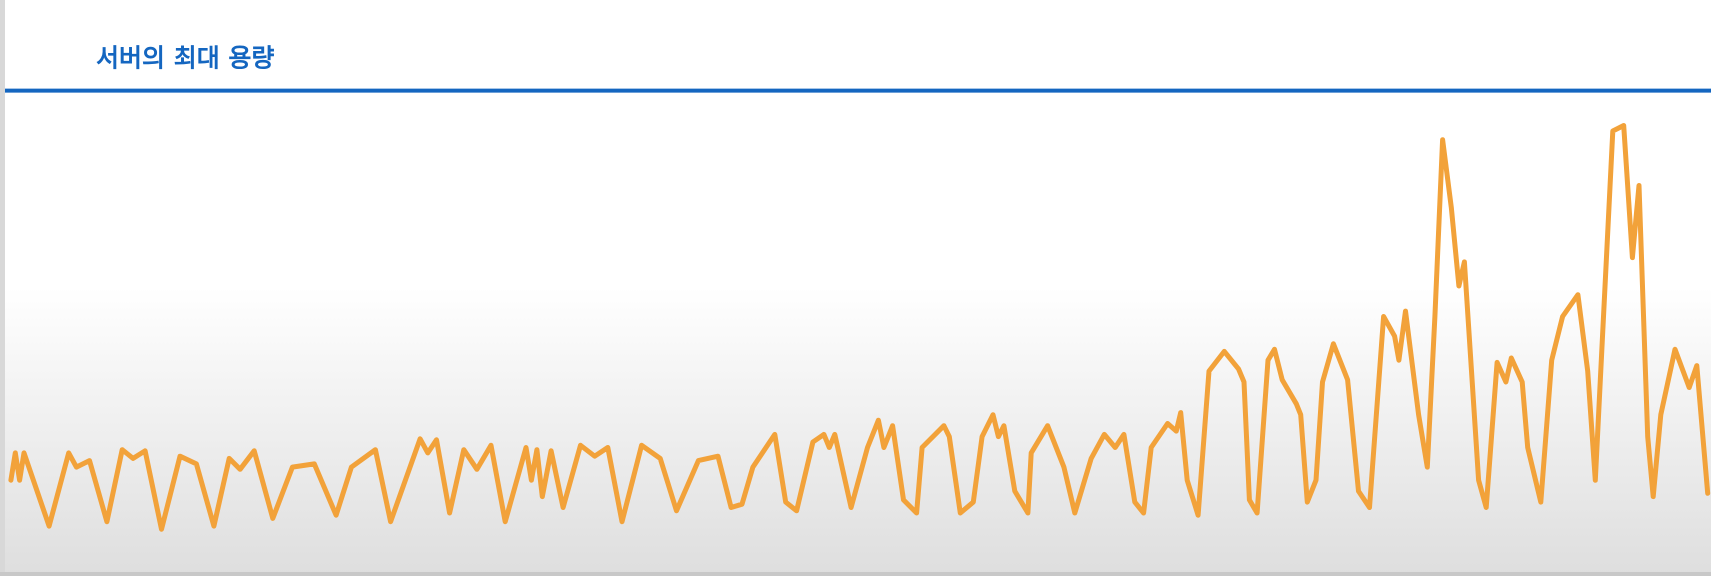 The width and height of the screenshot is (1711, 576). What do you see at coordinates (855, 574) in the screenshot?
I see `bottom-edge` at bounding box center [855, 574].